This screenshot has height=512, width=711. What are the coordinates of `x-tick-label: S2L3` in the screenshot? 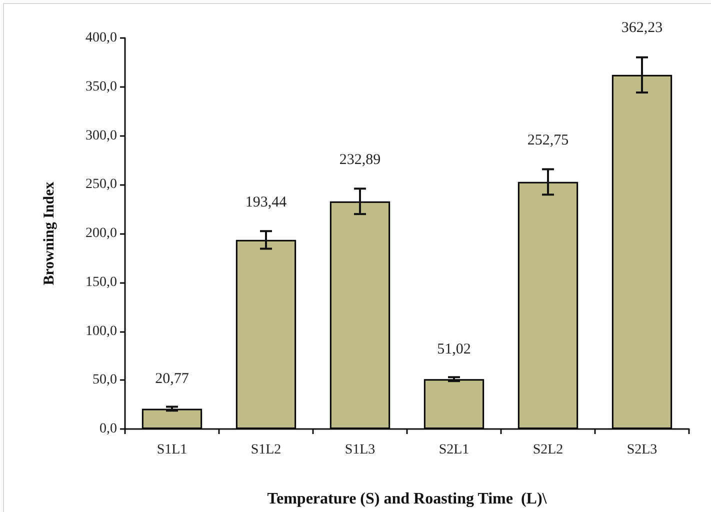 It's located at (642, 450).